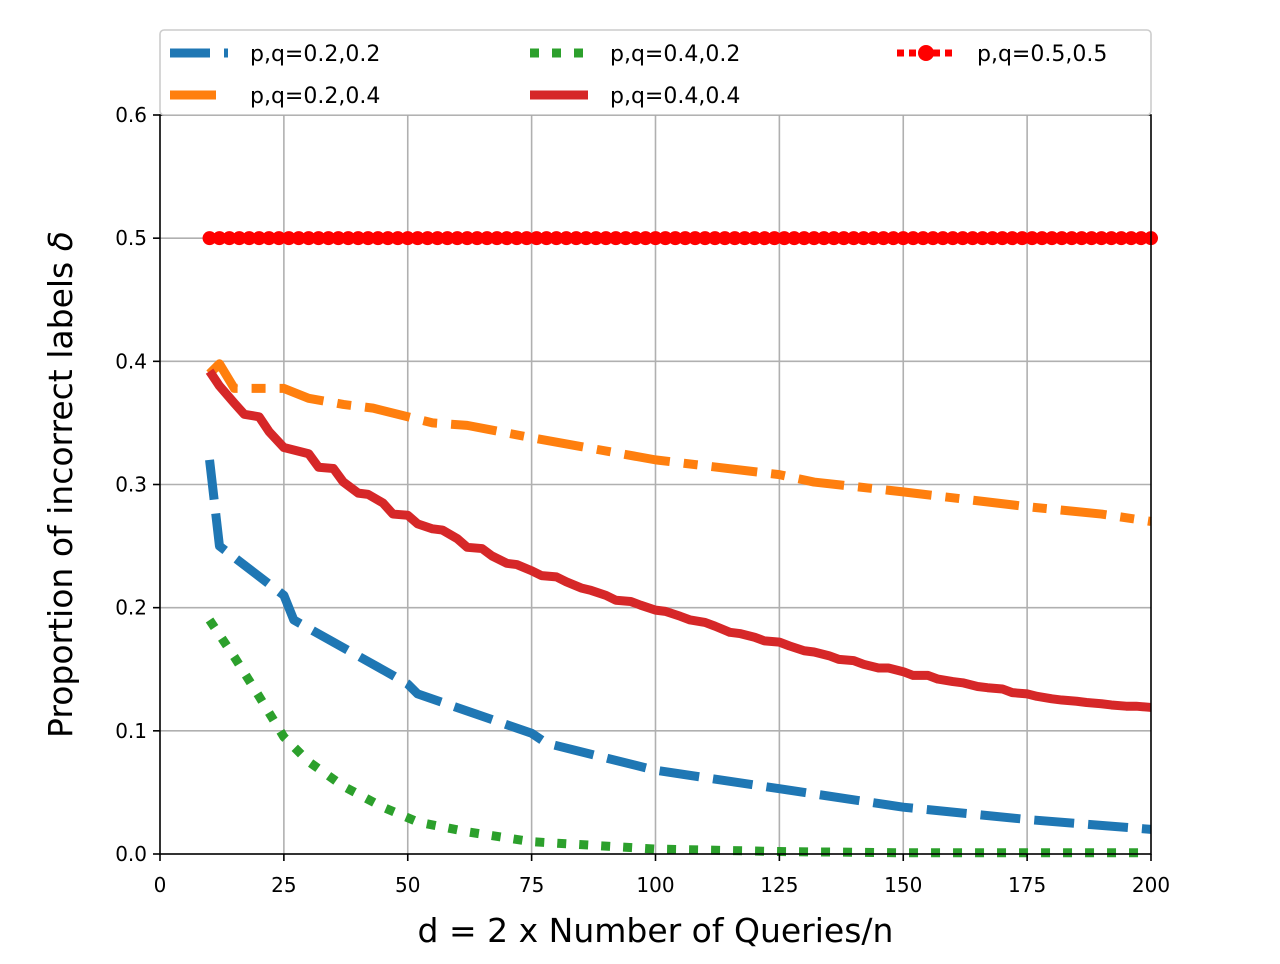  What do you see at coordinates (131, 608) in the screenshot?
I see `y-tick-label: 0.2` at bounding box center [131, 608].